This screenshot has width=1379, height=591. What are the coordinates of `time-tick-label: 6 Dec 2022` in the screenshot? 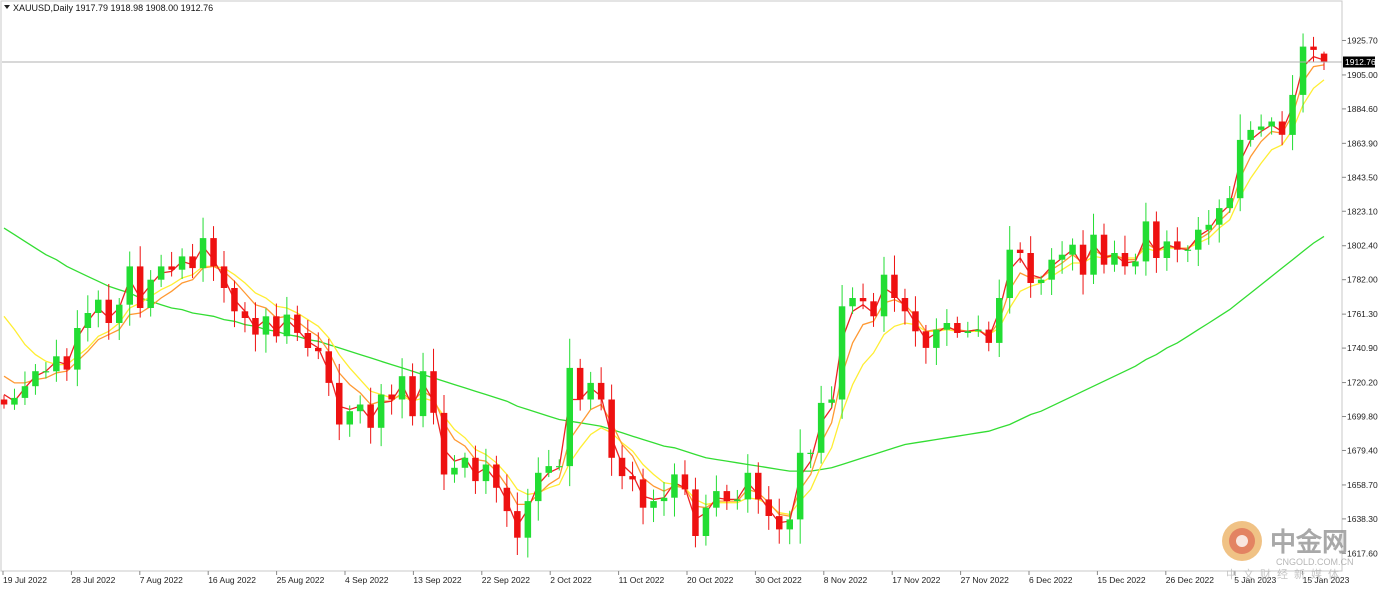 It's located at (1051, 580).